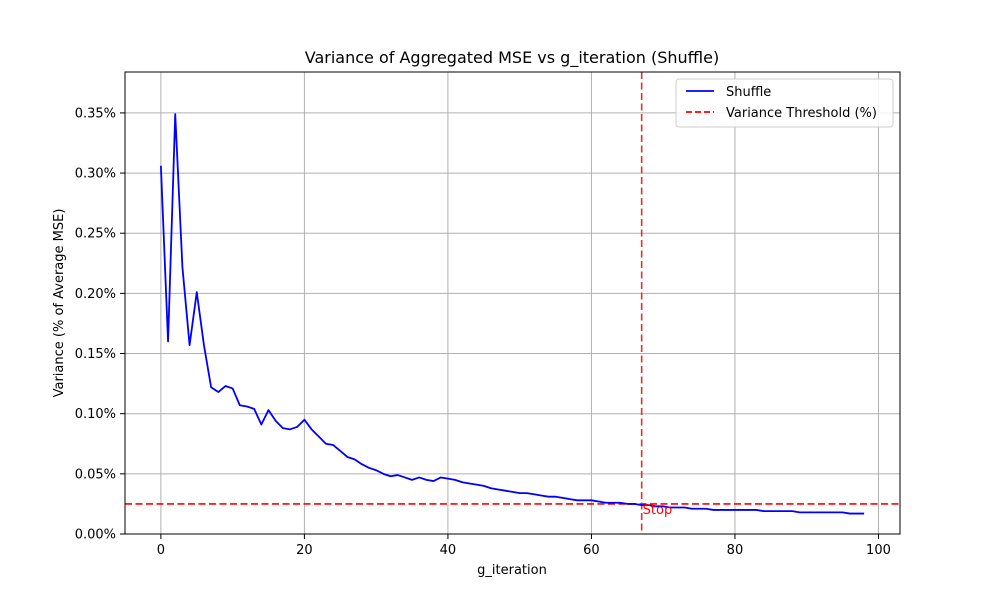 This screenshot has width=1000, height=600. I want to click on legend-label-variance-threshold: Variance Threshold (%), so click(801, 113).